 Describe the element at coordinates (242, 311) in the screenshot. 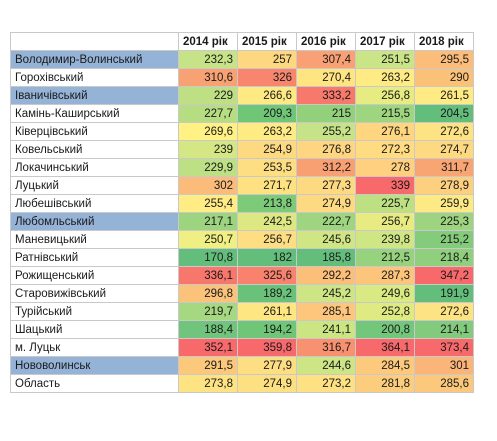

I see `table-row: Турійський 219,7 261,1 285,1 252,8 272,6` at that location.